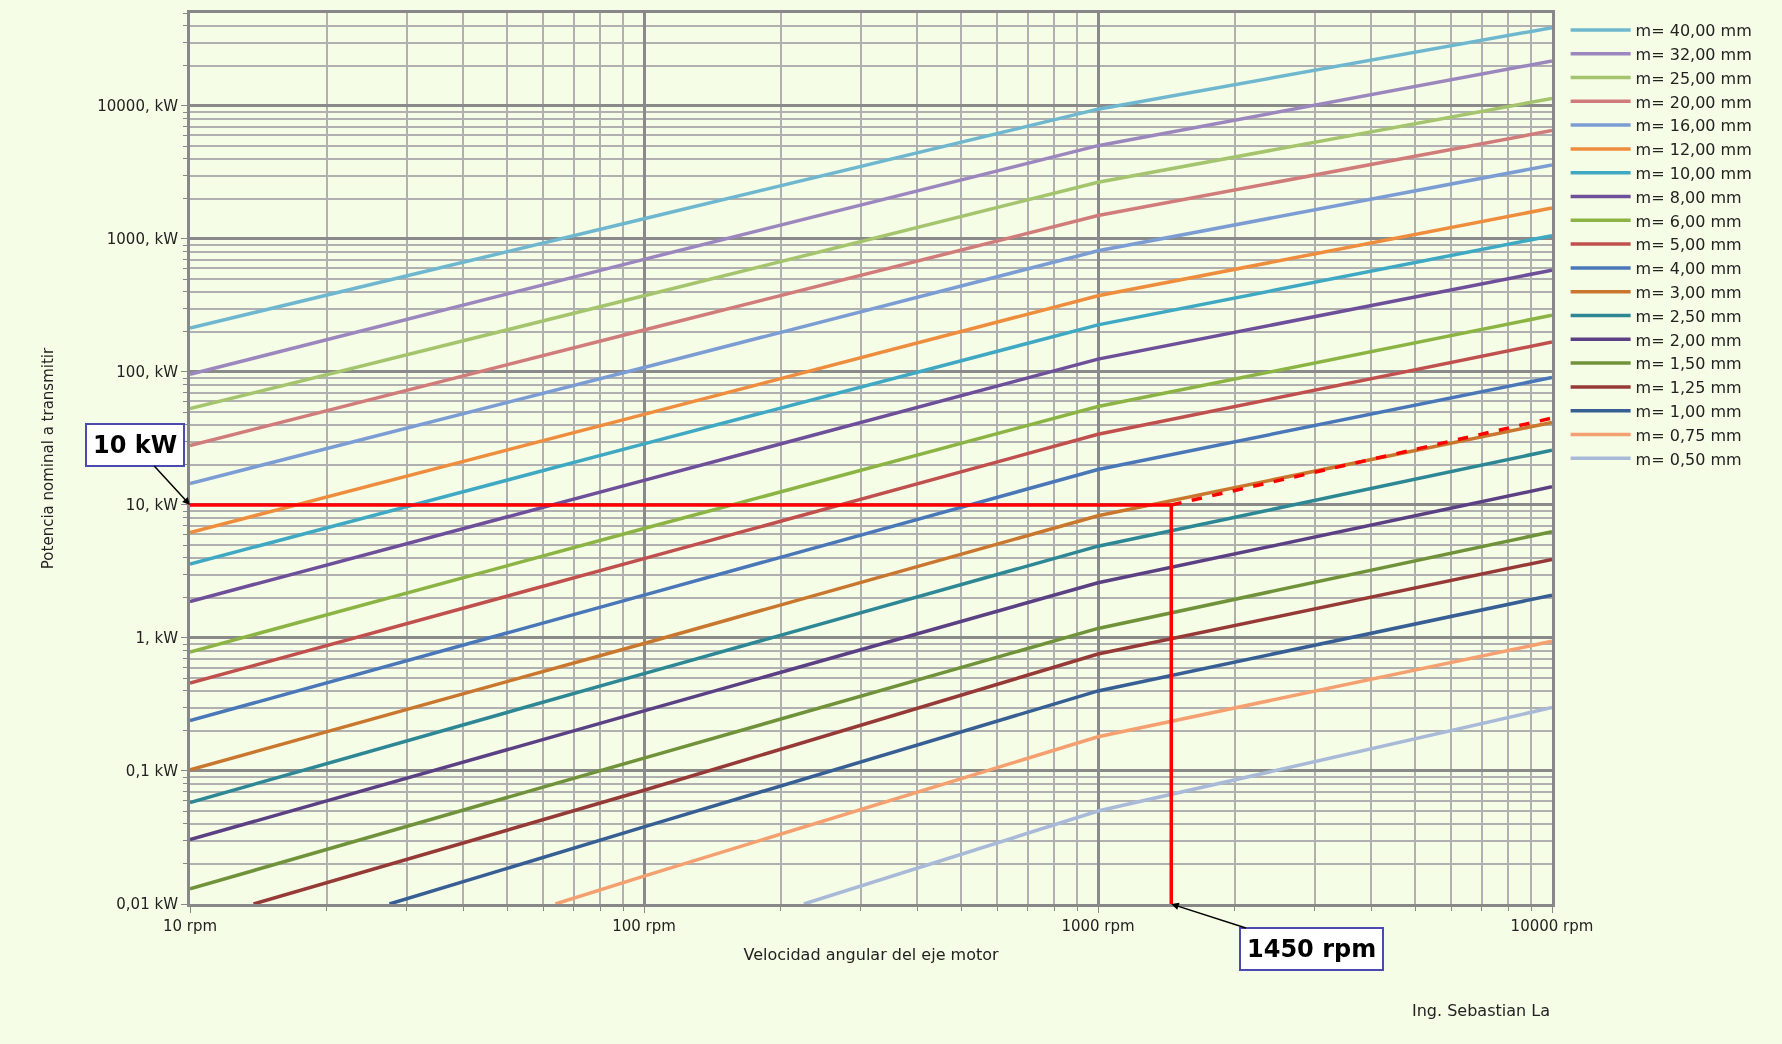  I want to click on x-tick-label: 100 rpm, so click(644, 926).